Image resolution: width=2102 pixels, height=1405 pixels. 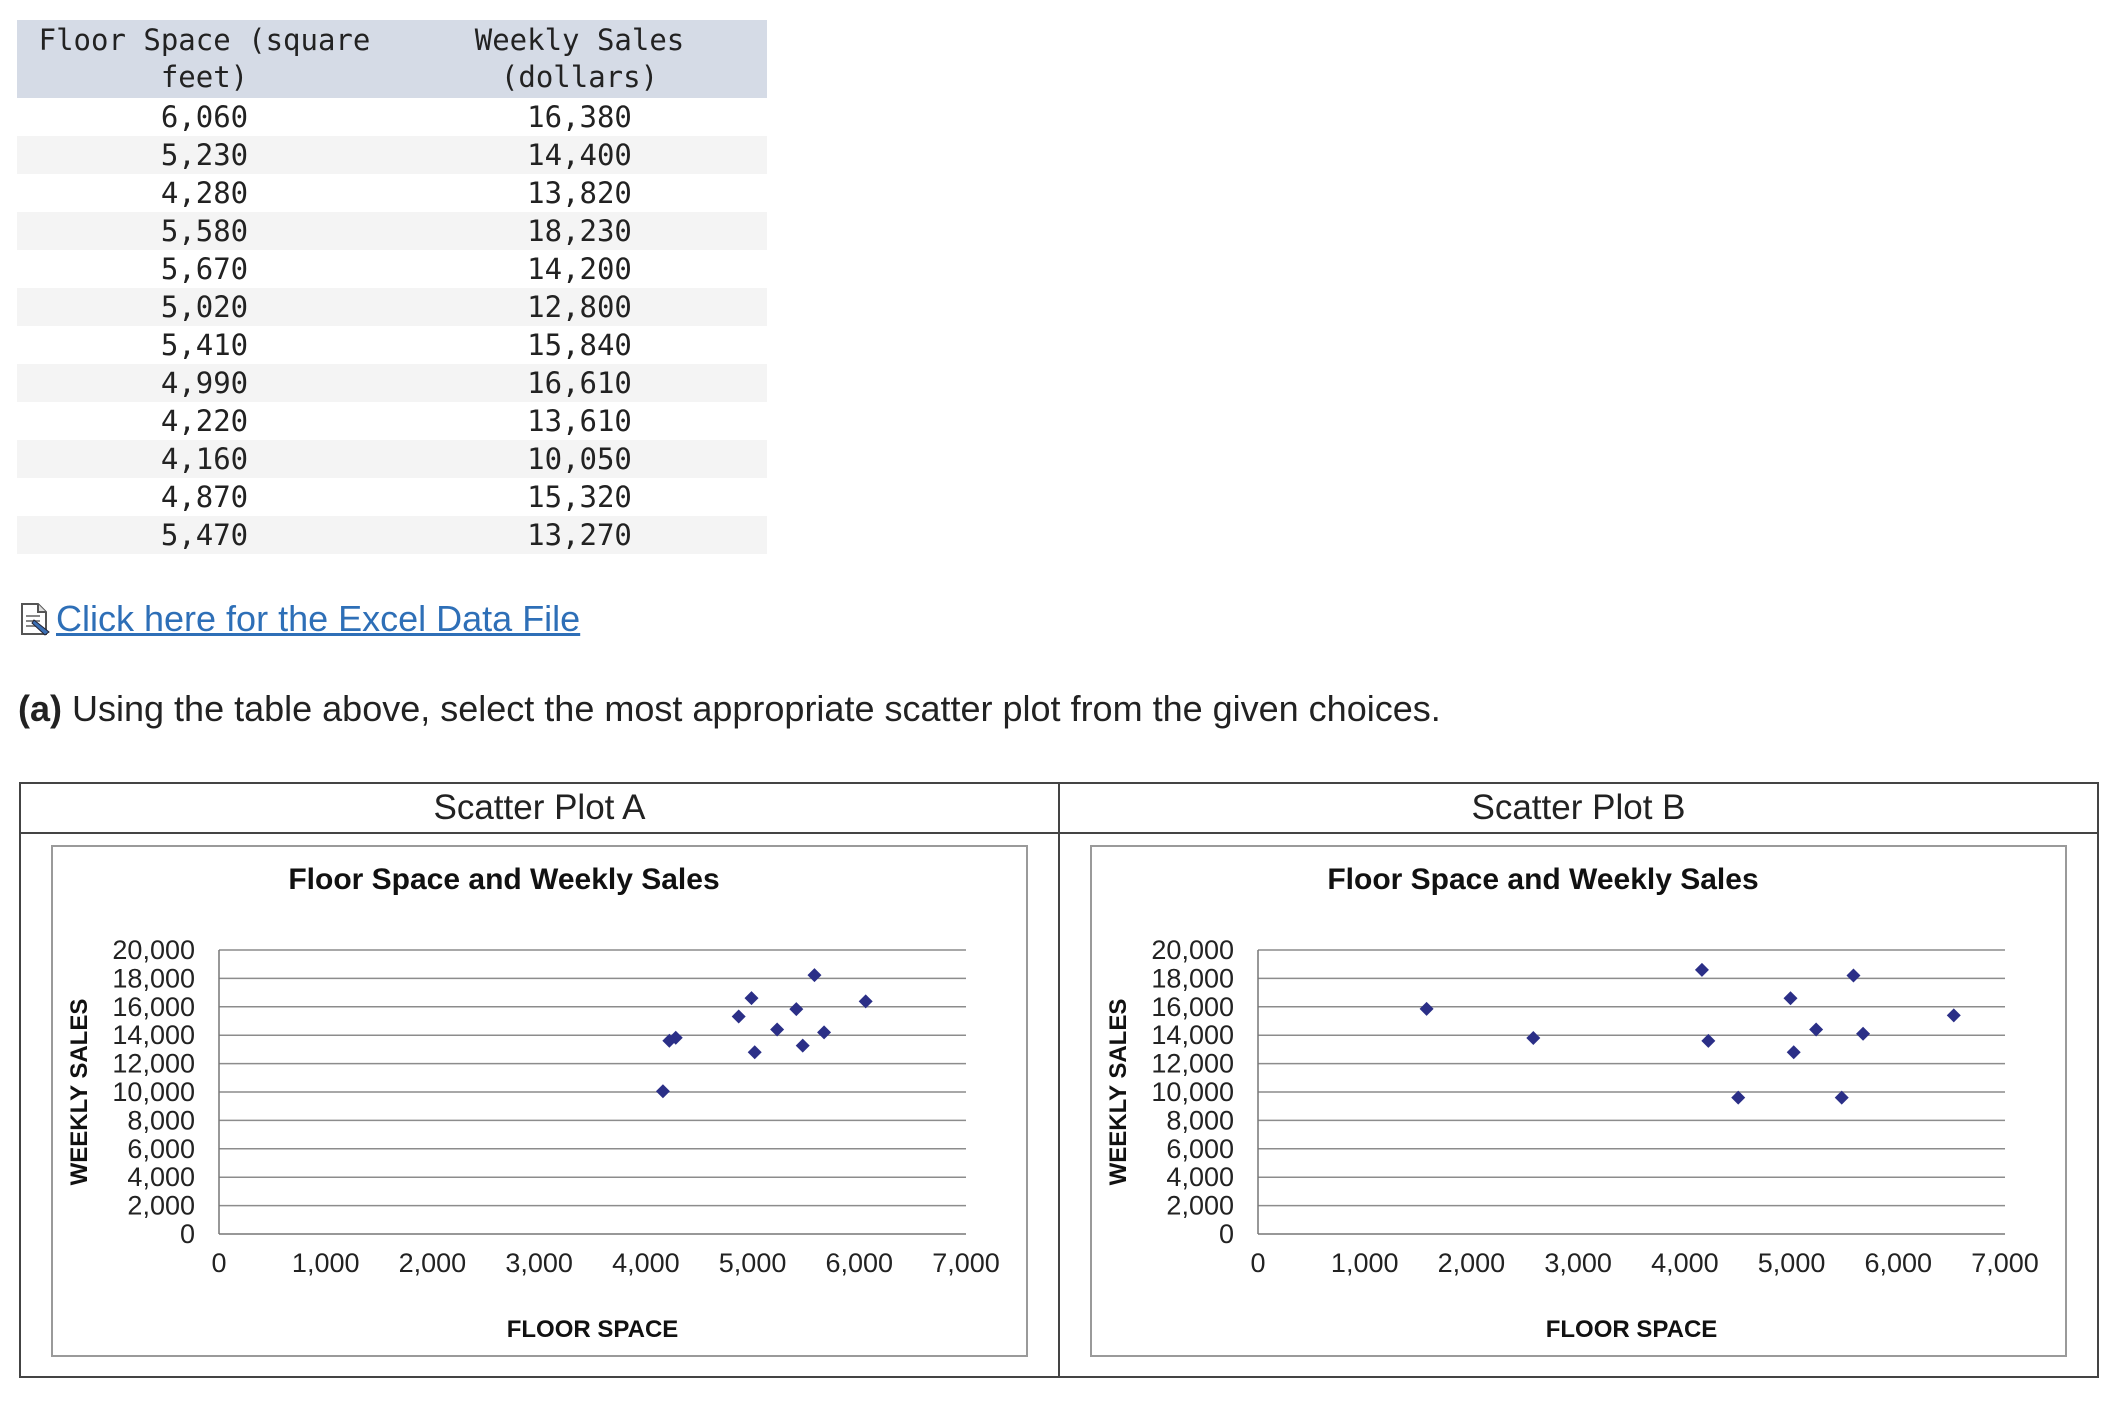 What do you see at coordinates (204, 155) in the screenshot?
I see `floor-space-cell: 5,230` at bounding box center [204, 155].